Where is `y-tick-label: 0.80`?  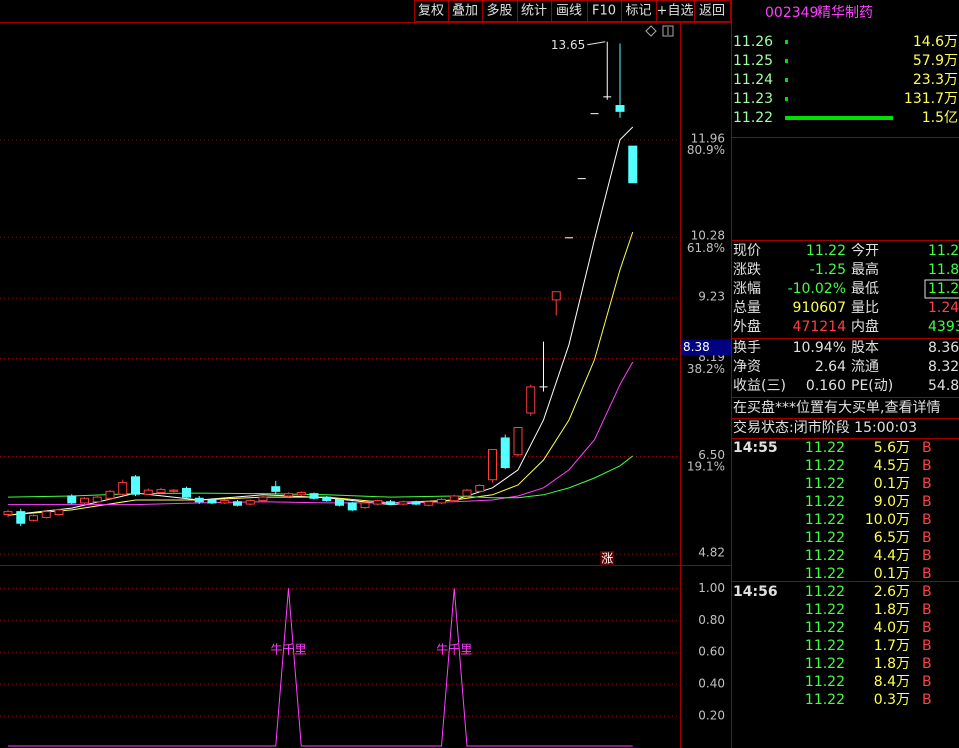
y-tick-label: 0.80 is located at coordinates (711, 620).